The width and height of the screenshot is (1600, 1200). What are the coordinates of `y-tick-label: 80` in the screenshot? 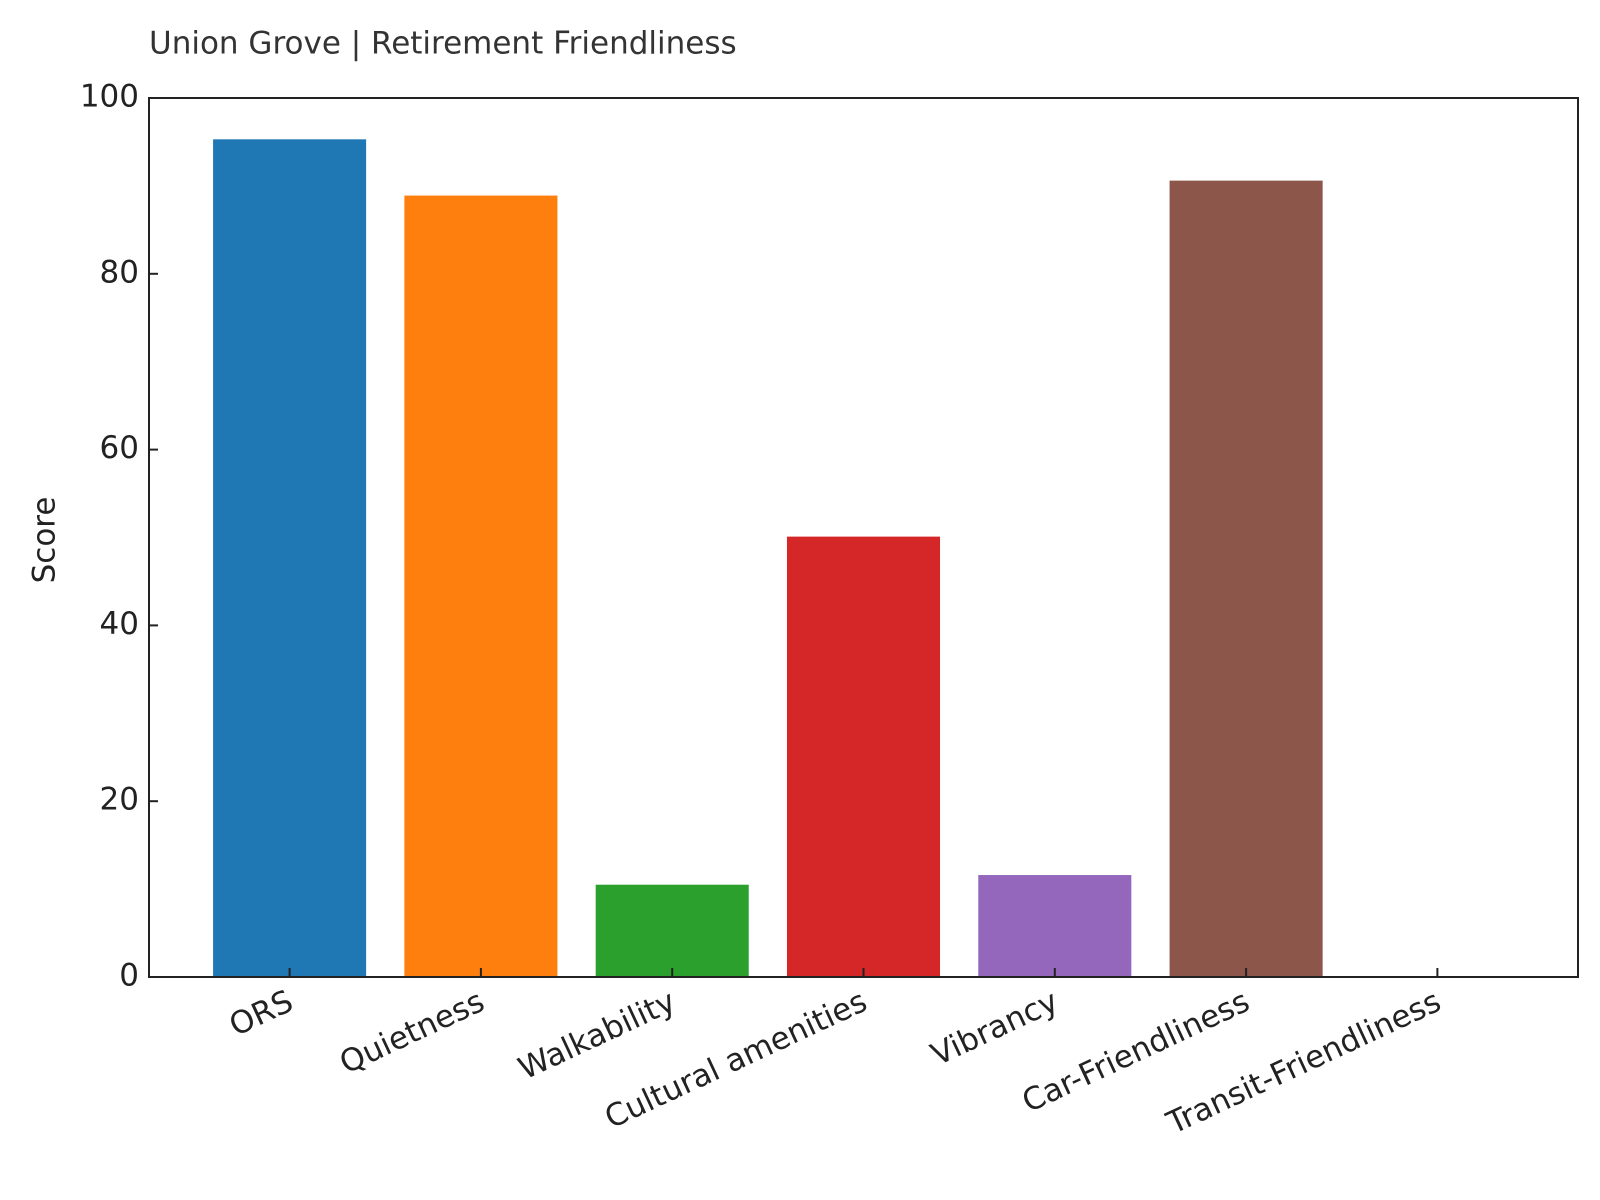 It's located at (119, 272).